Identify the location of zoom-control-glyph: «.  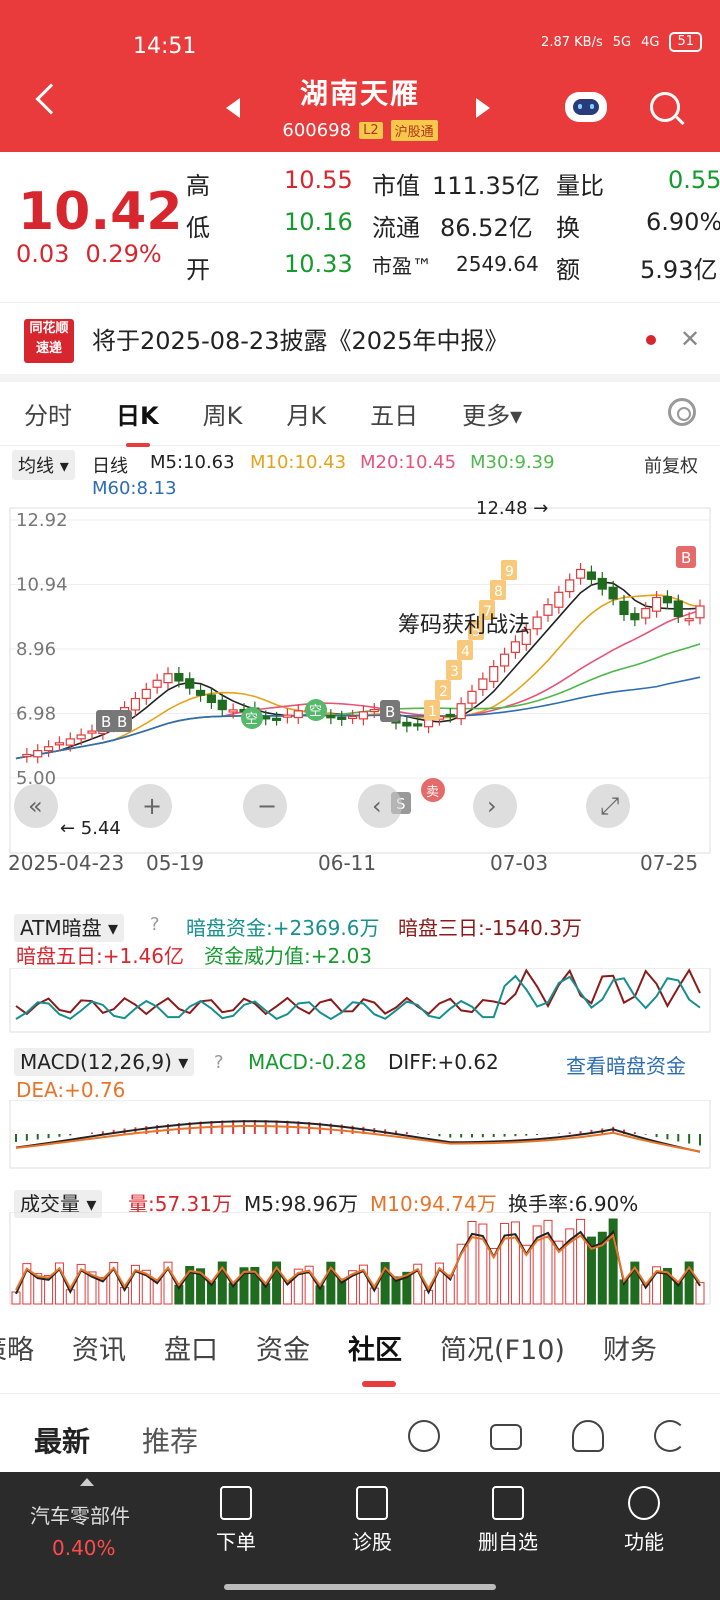
(35, 806).